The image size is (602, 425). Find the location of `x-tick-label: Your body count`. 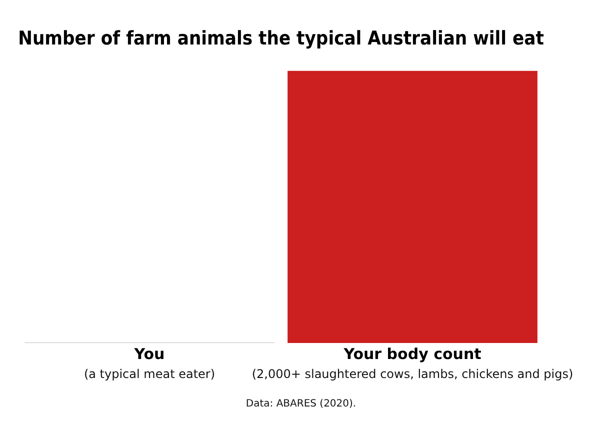

x-tick-label: Your body count is located at coordinates (412, 353).